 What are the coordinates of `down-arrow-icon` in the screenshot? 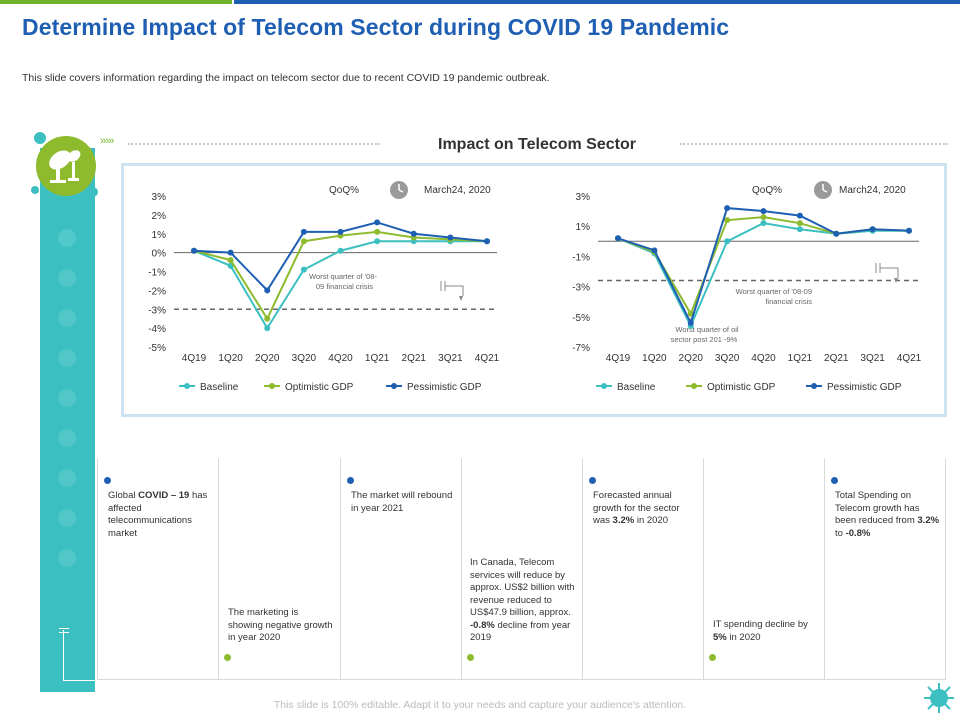 It's located at (896, 280).